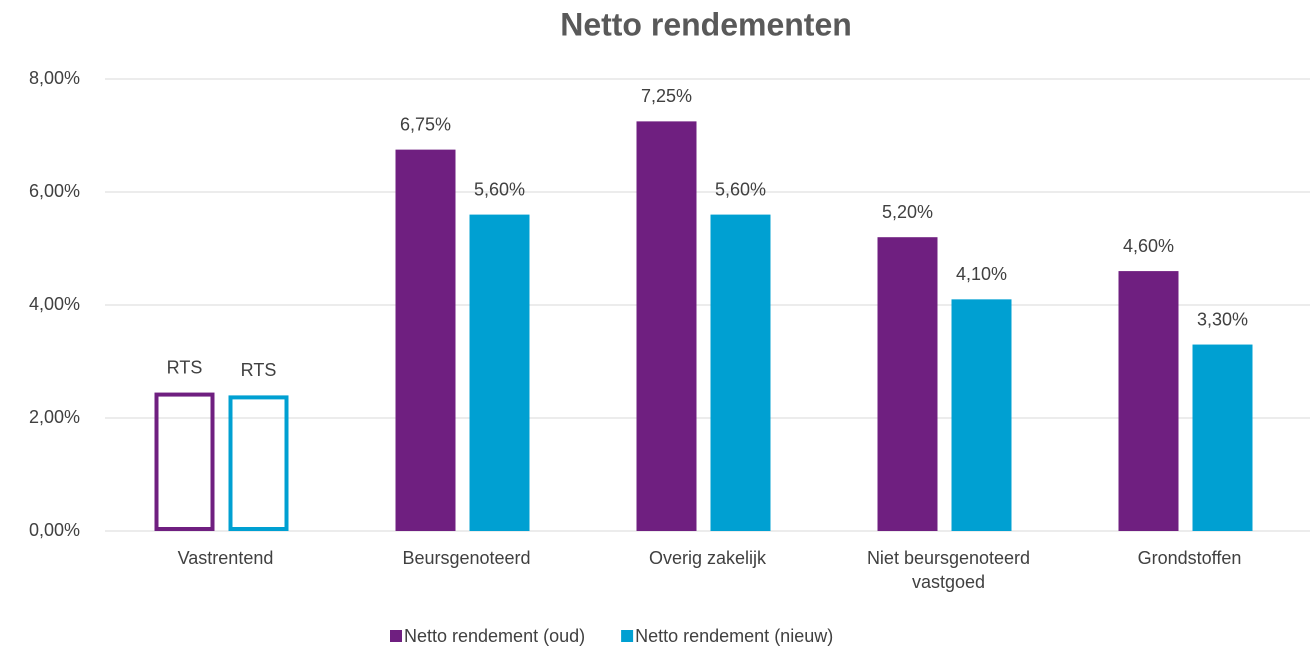 Image resolution: width=1312 pixels, height=650 pixels. Describe the element at coordinates (1189, 558) in the screenshot. I see `x-tick-label: Grondstoffen` at that location.